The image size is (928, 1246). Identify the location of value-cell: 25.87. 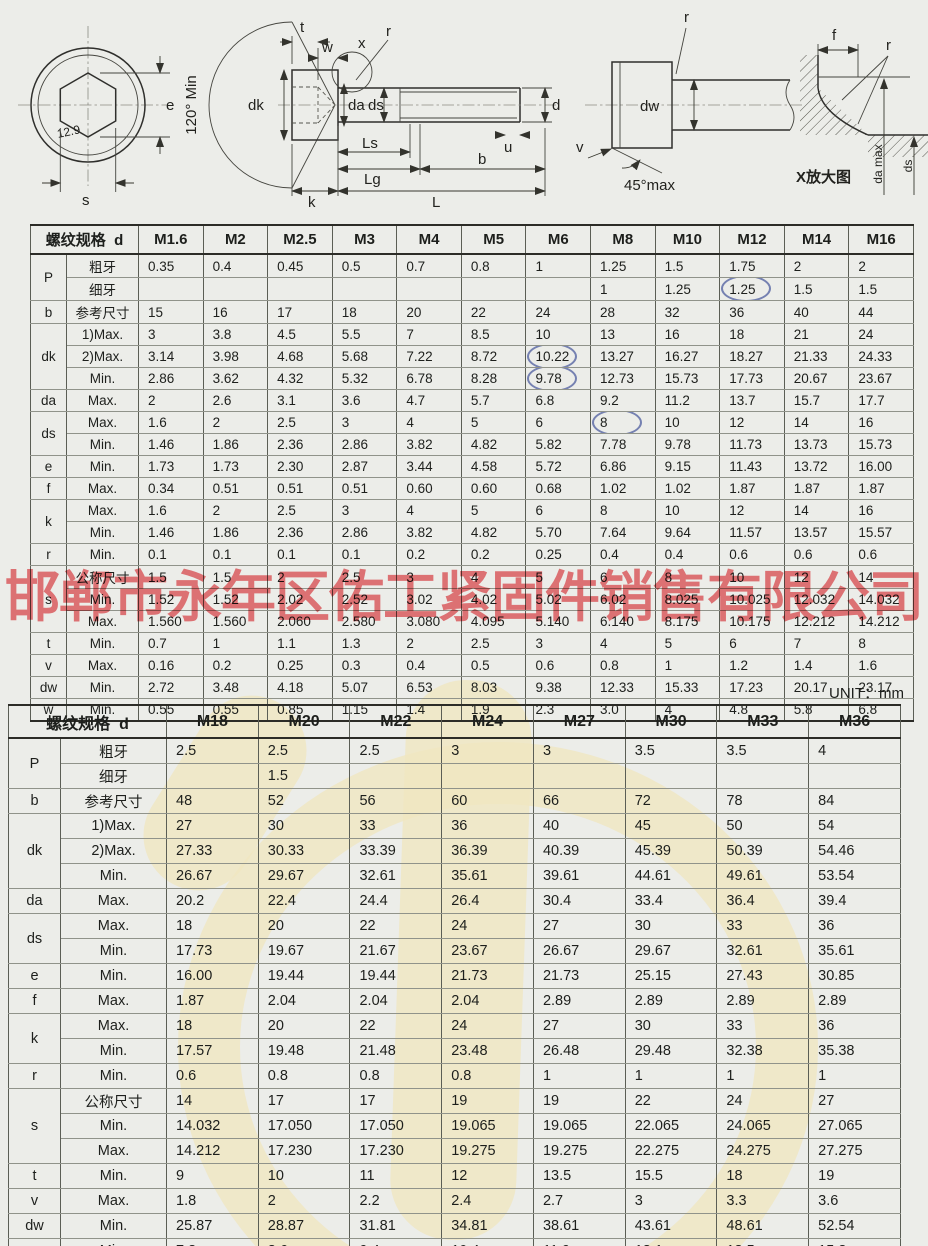
(212, 1226).